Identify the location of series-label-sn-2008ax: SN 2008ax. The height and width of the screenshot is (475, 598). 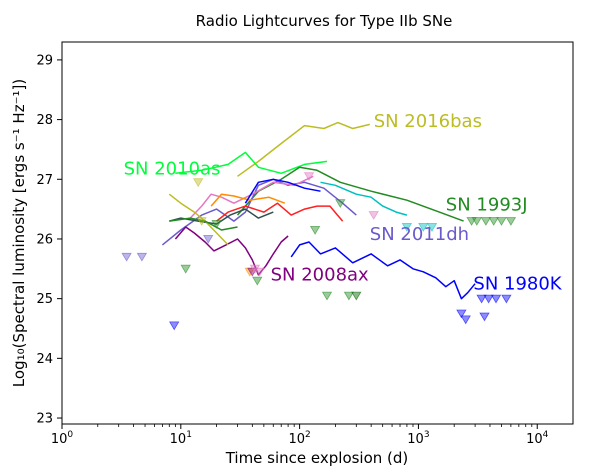
(320, 275).